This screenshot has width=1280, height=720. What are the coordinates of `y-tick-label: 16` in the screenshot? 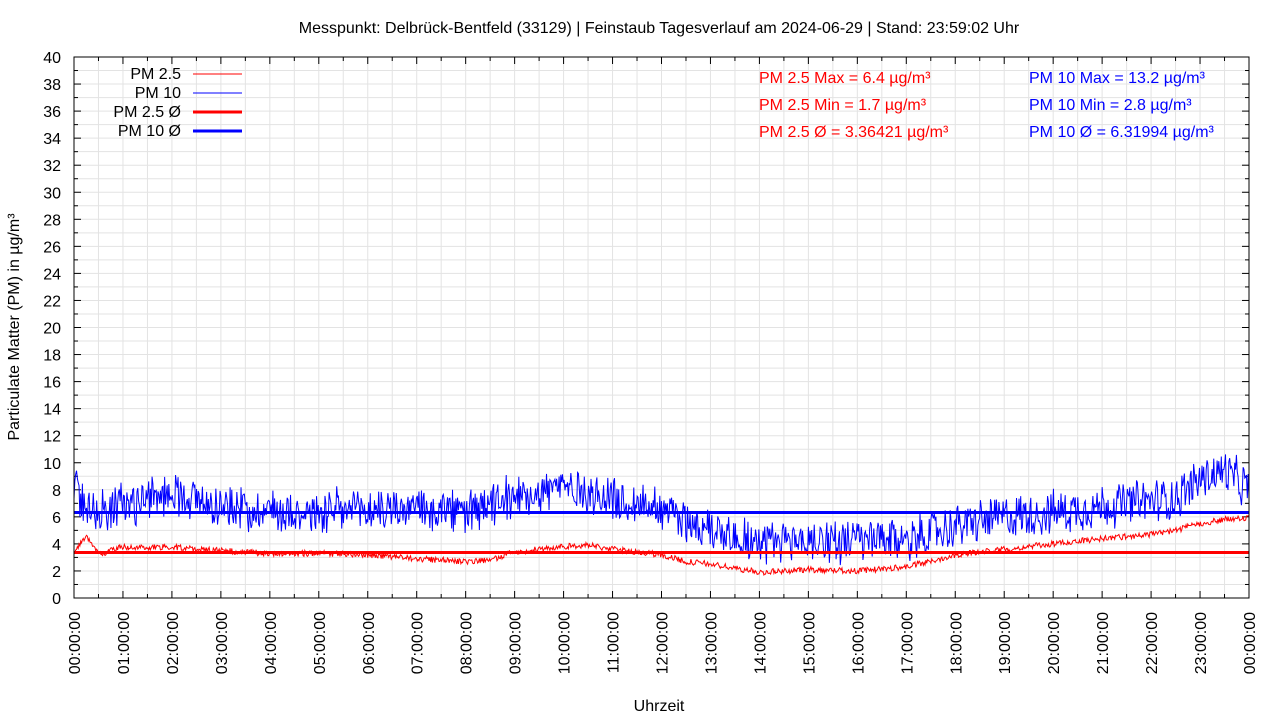 It's located at (52, 383).